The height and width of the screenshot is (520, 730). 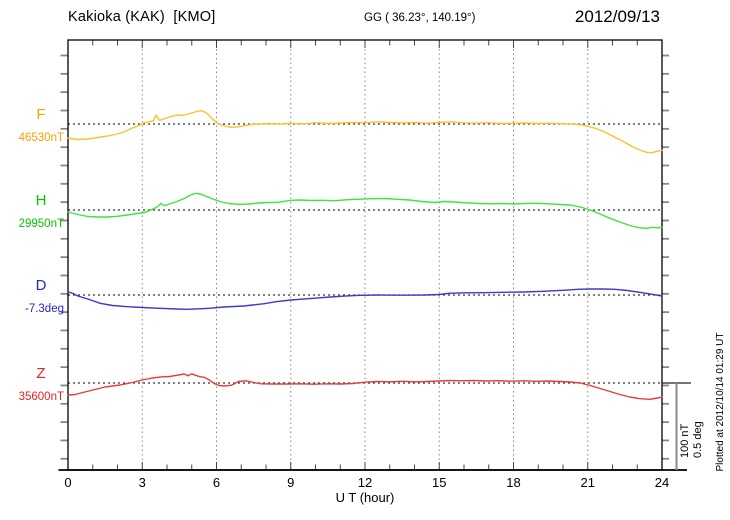 I want to click on channel-label-Z: Z 35600nT, so click(x=32, y=384).